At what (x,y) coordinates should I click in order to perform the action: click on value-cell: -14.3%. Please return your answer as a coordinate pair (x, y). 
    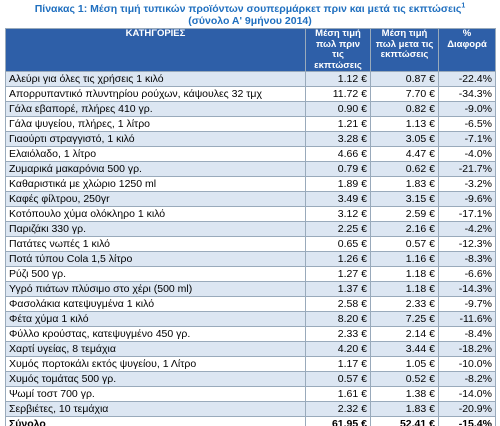
    Looking at the image, I should click on (467, 289).